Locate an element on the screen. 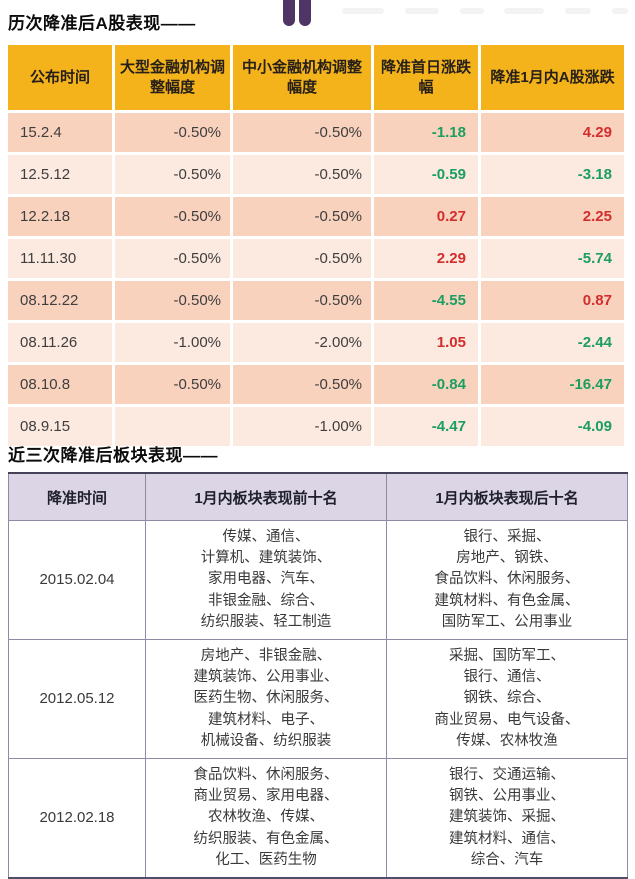 The image size is (635, 879). faded-watermark is located at coordinates (485, 11).